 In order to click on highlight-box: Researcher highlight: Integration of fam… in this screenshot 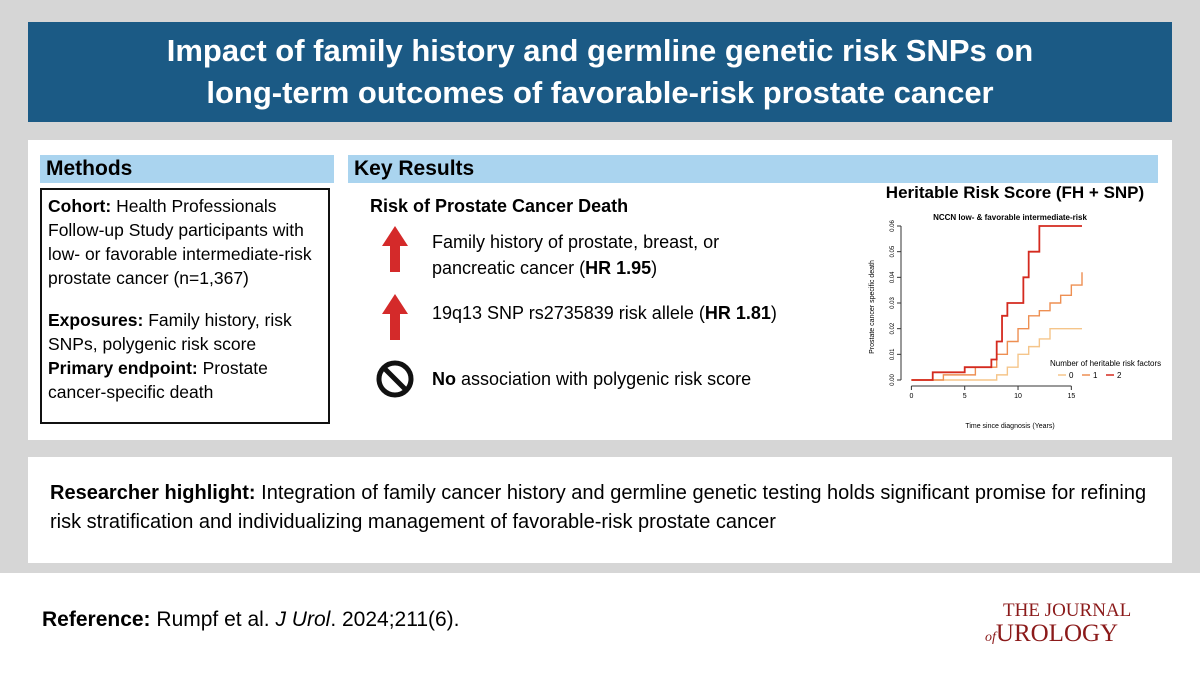, I will do `click(600, 510)`.